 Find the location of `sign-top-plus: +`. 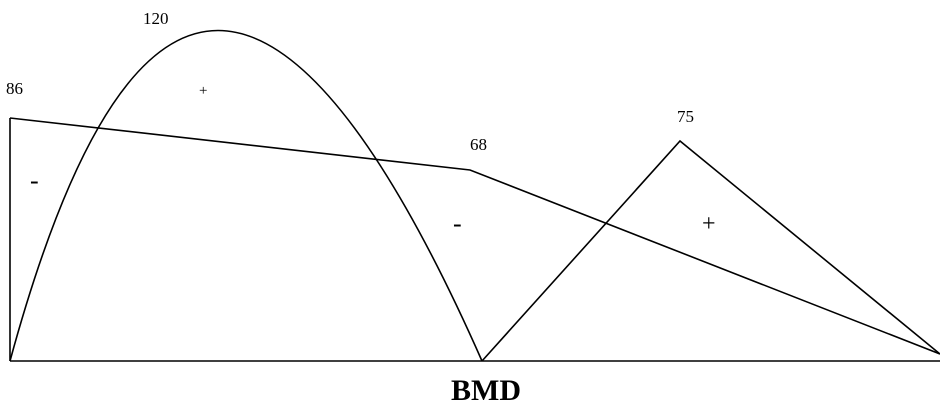

sign-top-plus: + is located at coordinates (203, 91).